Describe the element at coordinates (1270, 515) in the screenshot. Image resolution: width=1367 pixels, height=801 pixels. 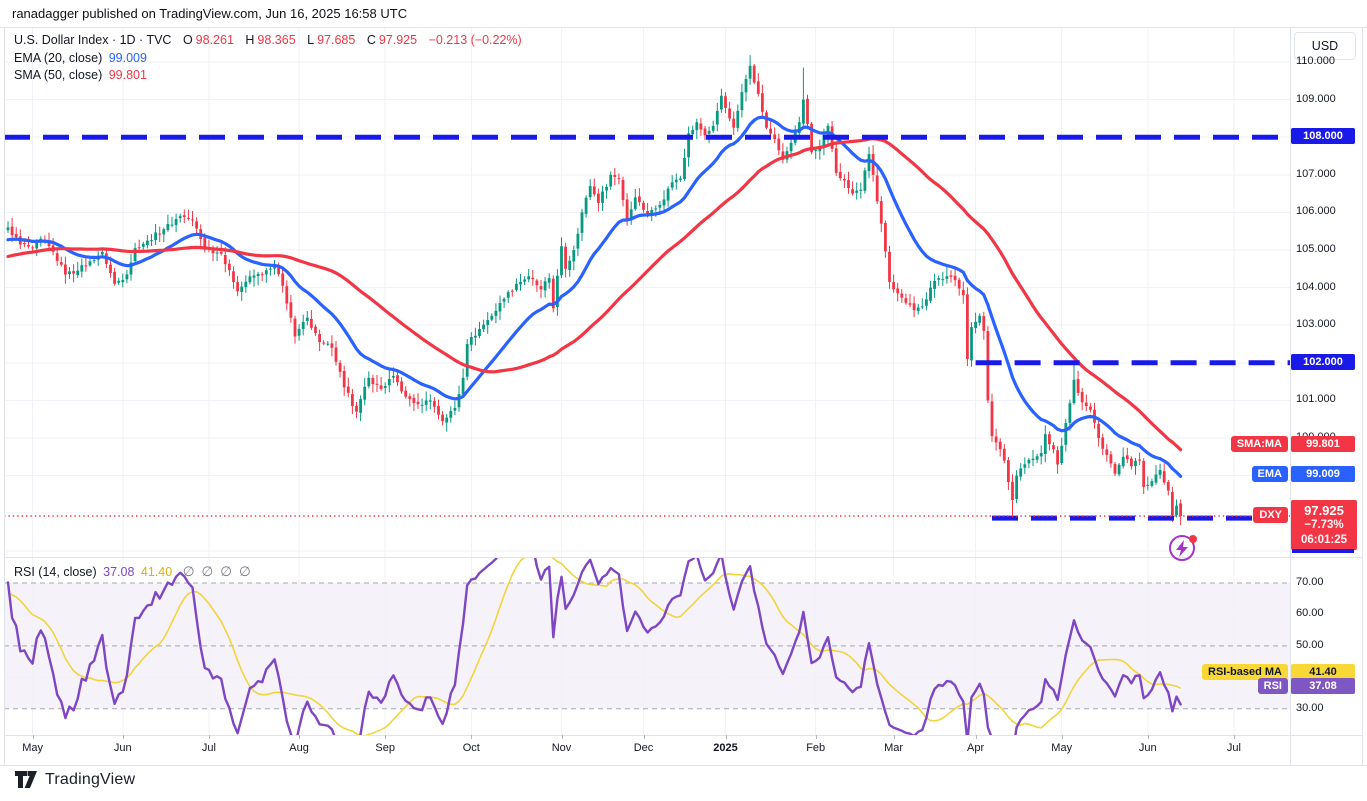
I see `dxy-pill: DXY` at that location.